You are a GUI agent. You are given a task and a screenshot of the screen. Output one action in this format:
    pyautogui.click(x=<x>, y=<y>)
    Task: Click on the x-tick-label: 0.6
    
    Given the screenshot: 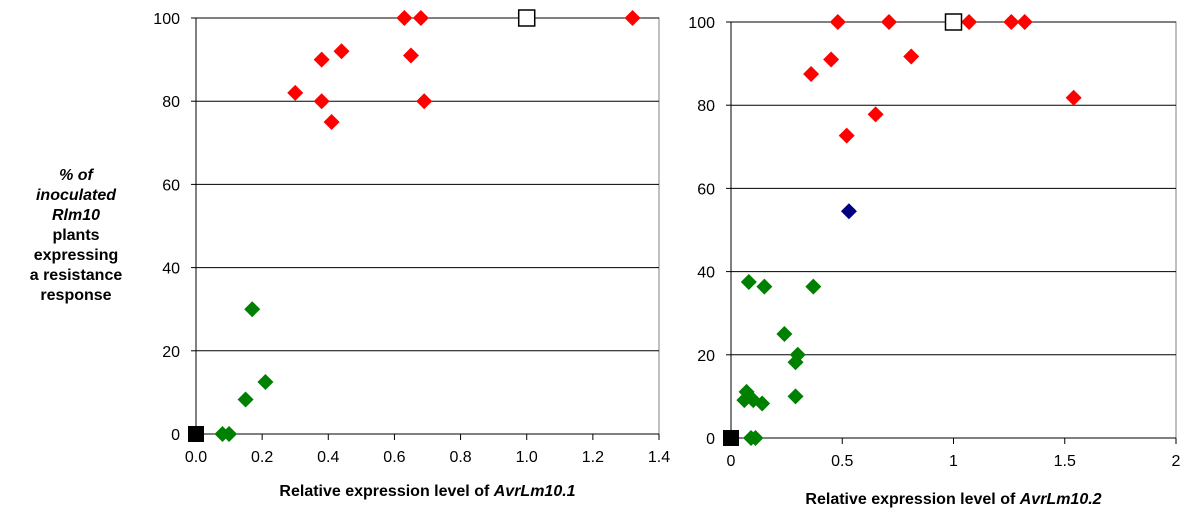 What is the action you would take?
    pyautogui.click(x=394, y=457)
    